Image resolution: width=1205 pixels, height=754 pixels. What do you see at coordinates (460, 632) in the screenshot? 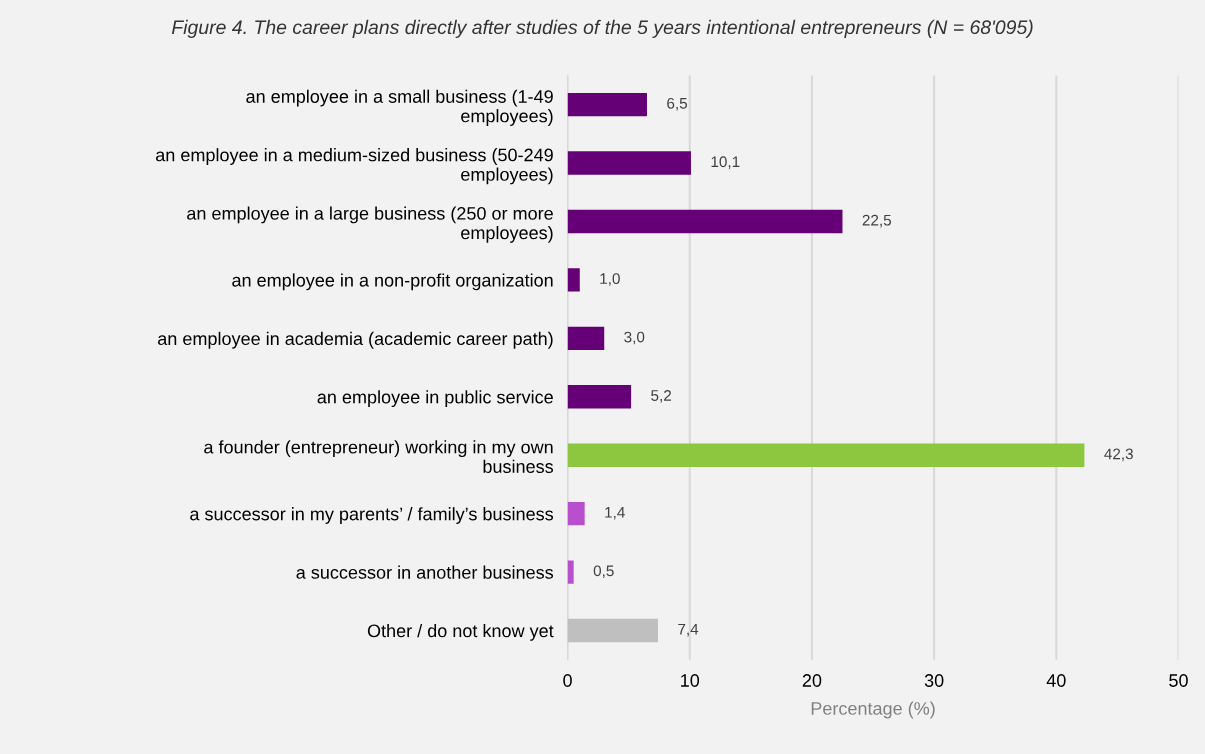
I see `y-tick-label: Other / do not know yet` at bounding box center [460, 632].